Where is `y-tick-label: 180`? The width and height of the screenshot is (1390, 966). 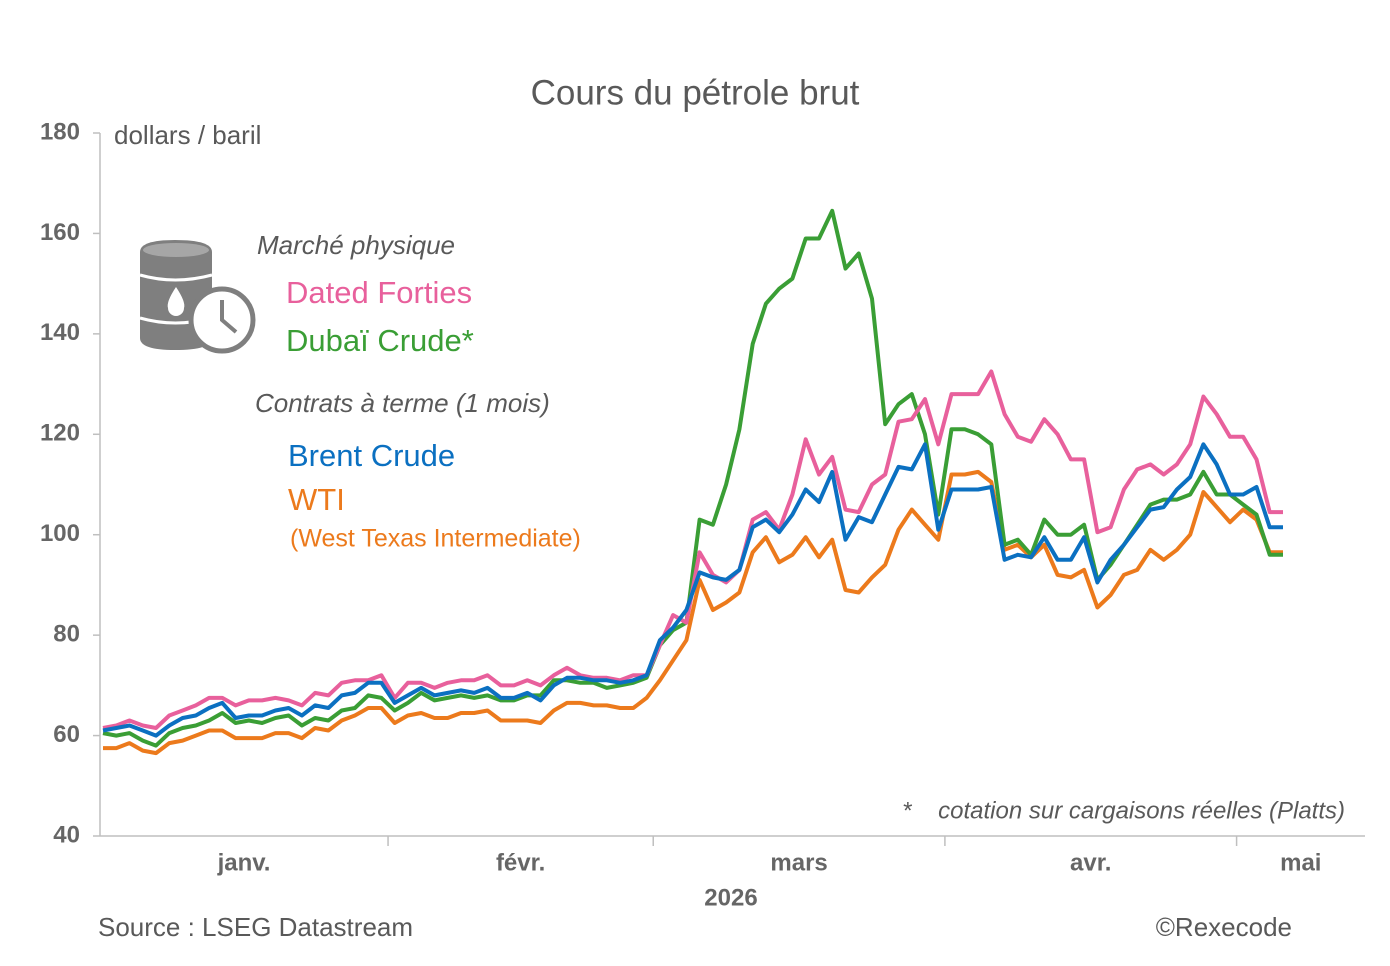 y-tick-label: 180 is located at coordinates (60, 131).